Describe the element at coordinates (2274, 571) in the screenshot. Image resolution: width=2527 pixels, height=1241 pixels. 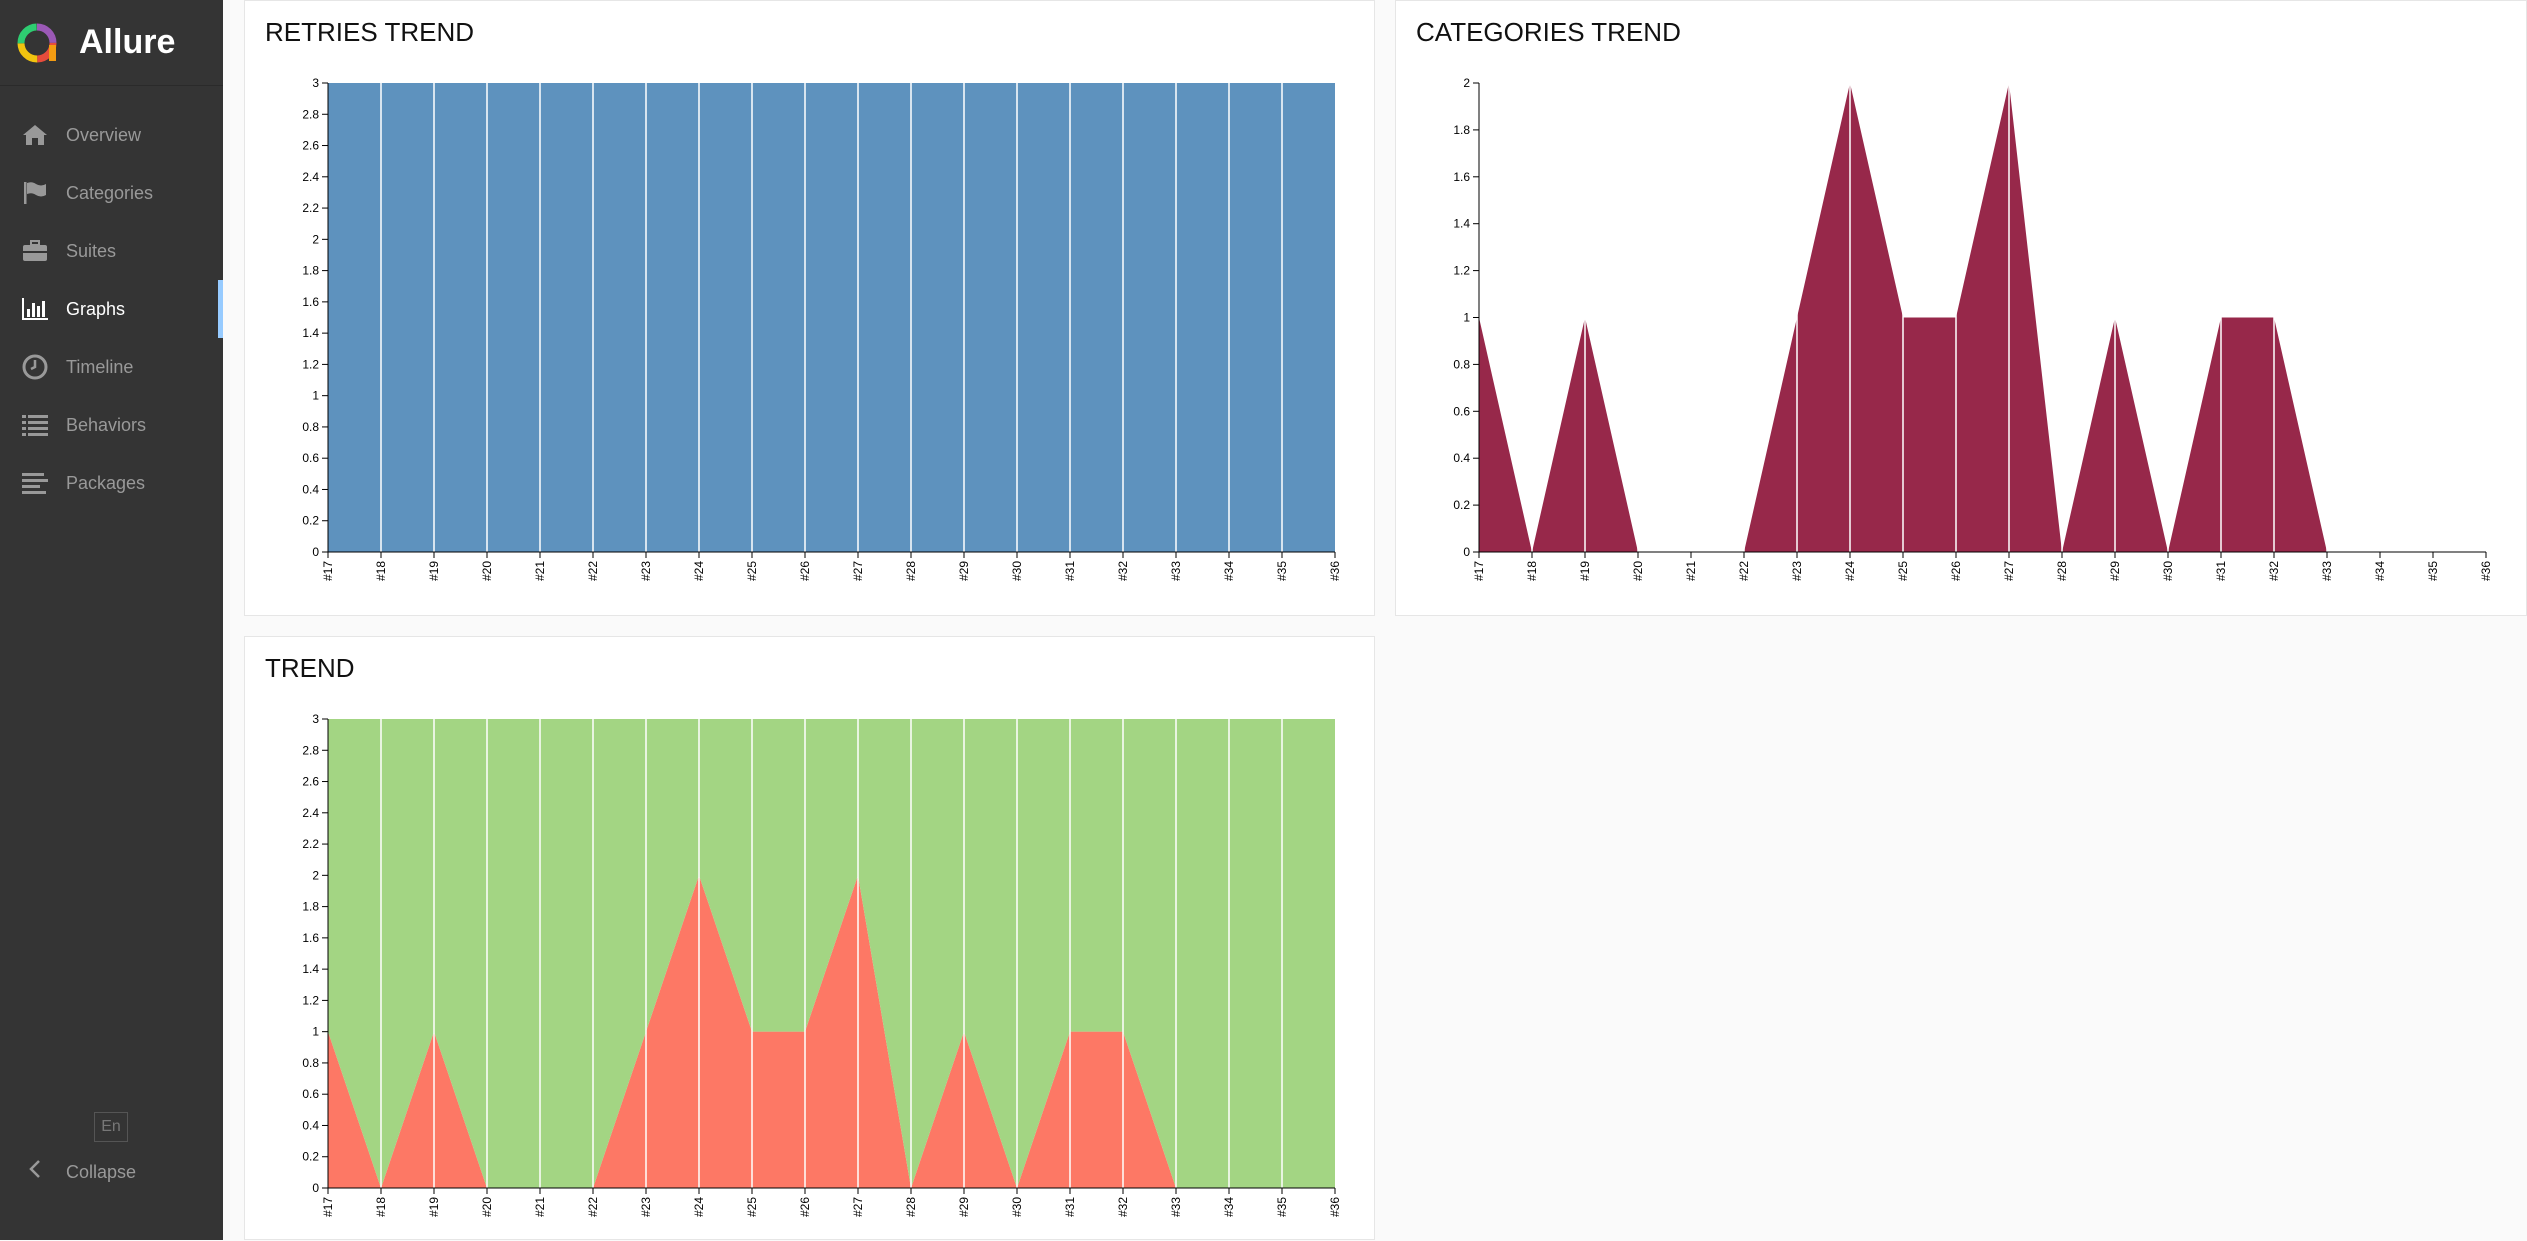
I see `x-tick-label: #32` at that location.